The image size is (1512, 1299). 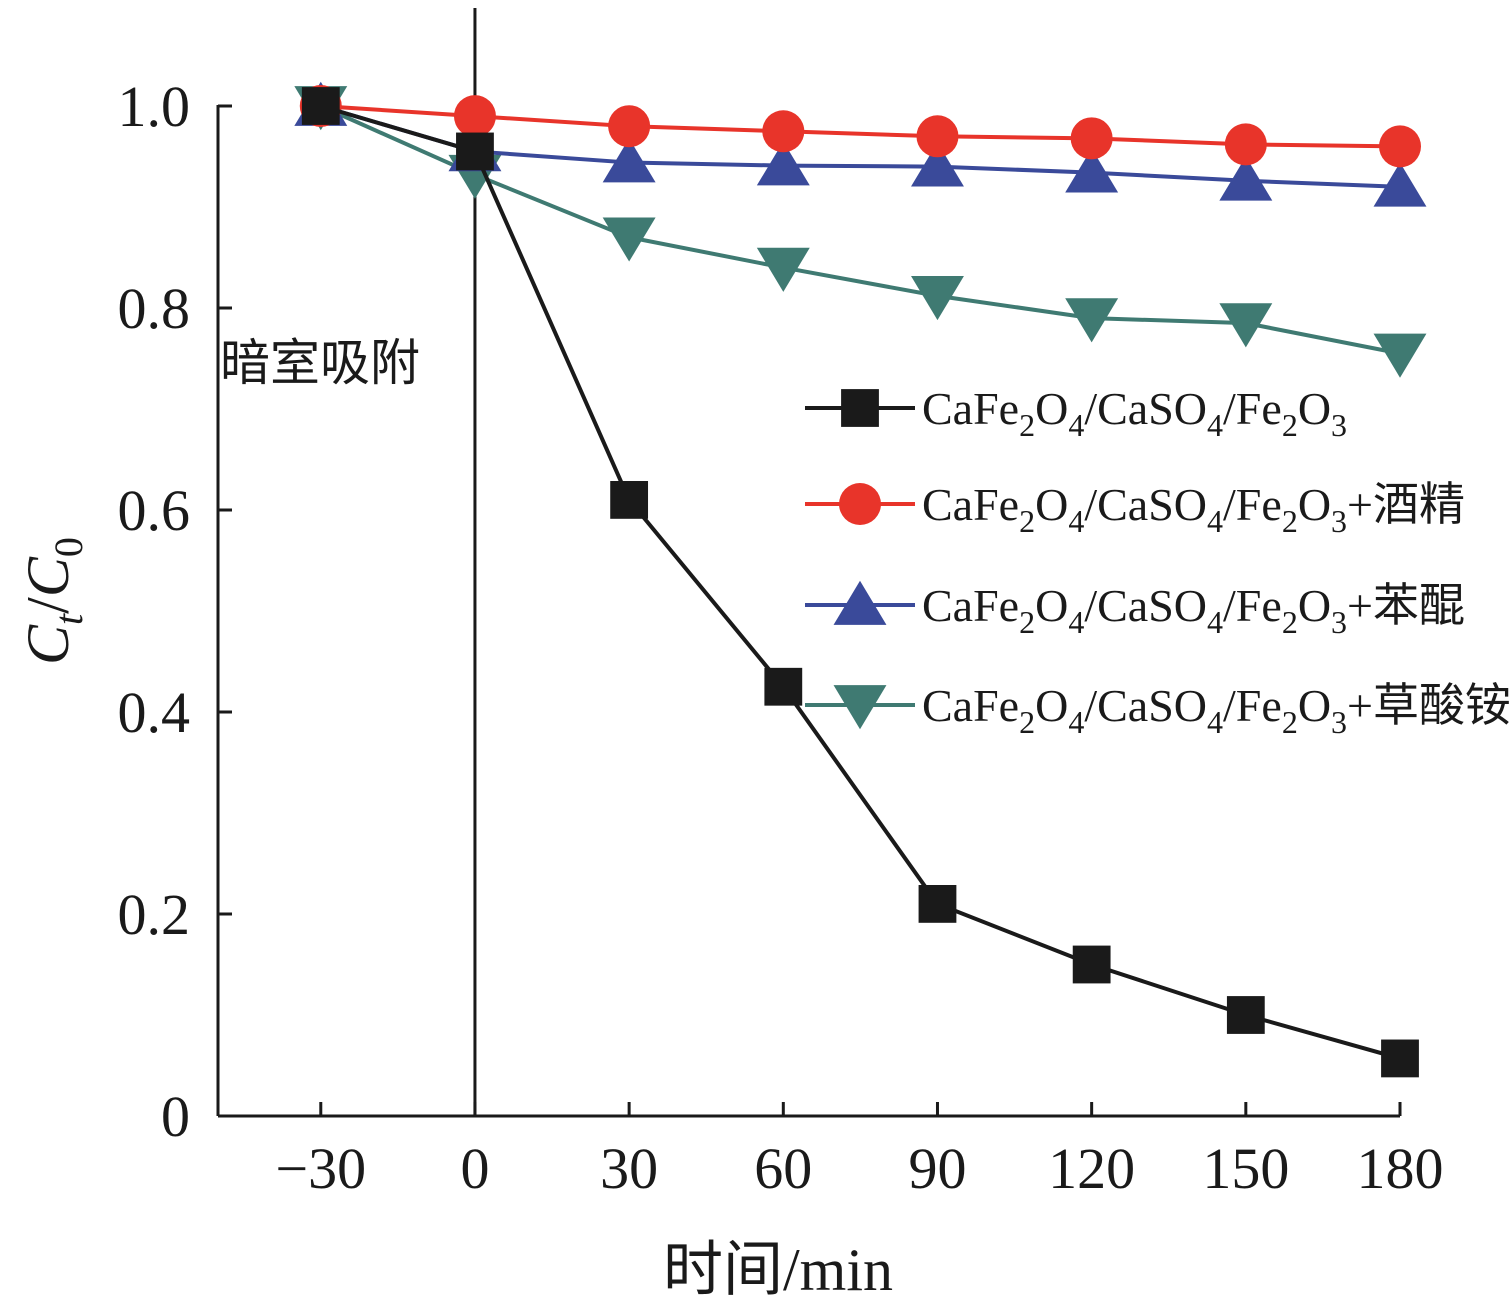 I want to click on x-tick-label: 120, so click(x=1091, y=1168).